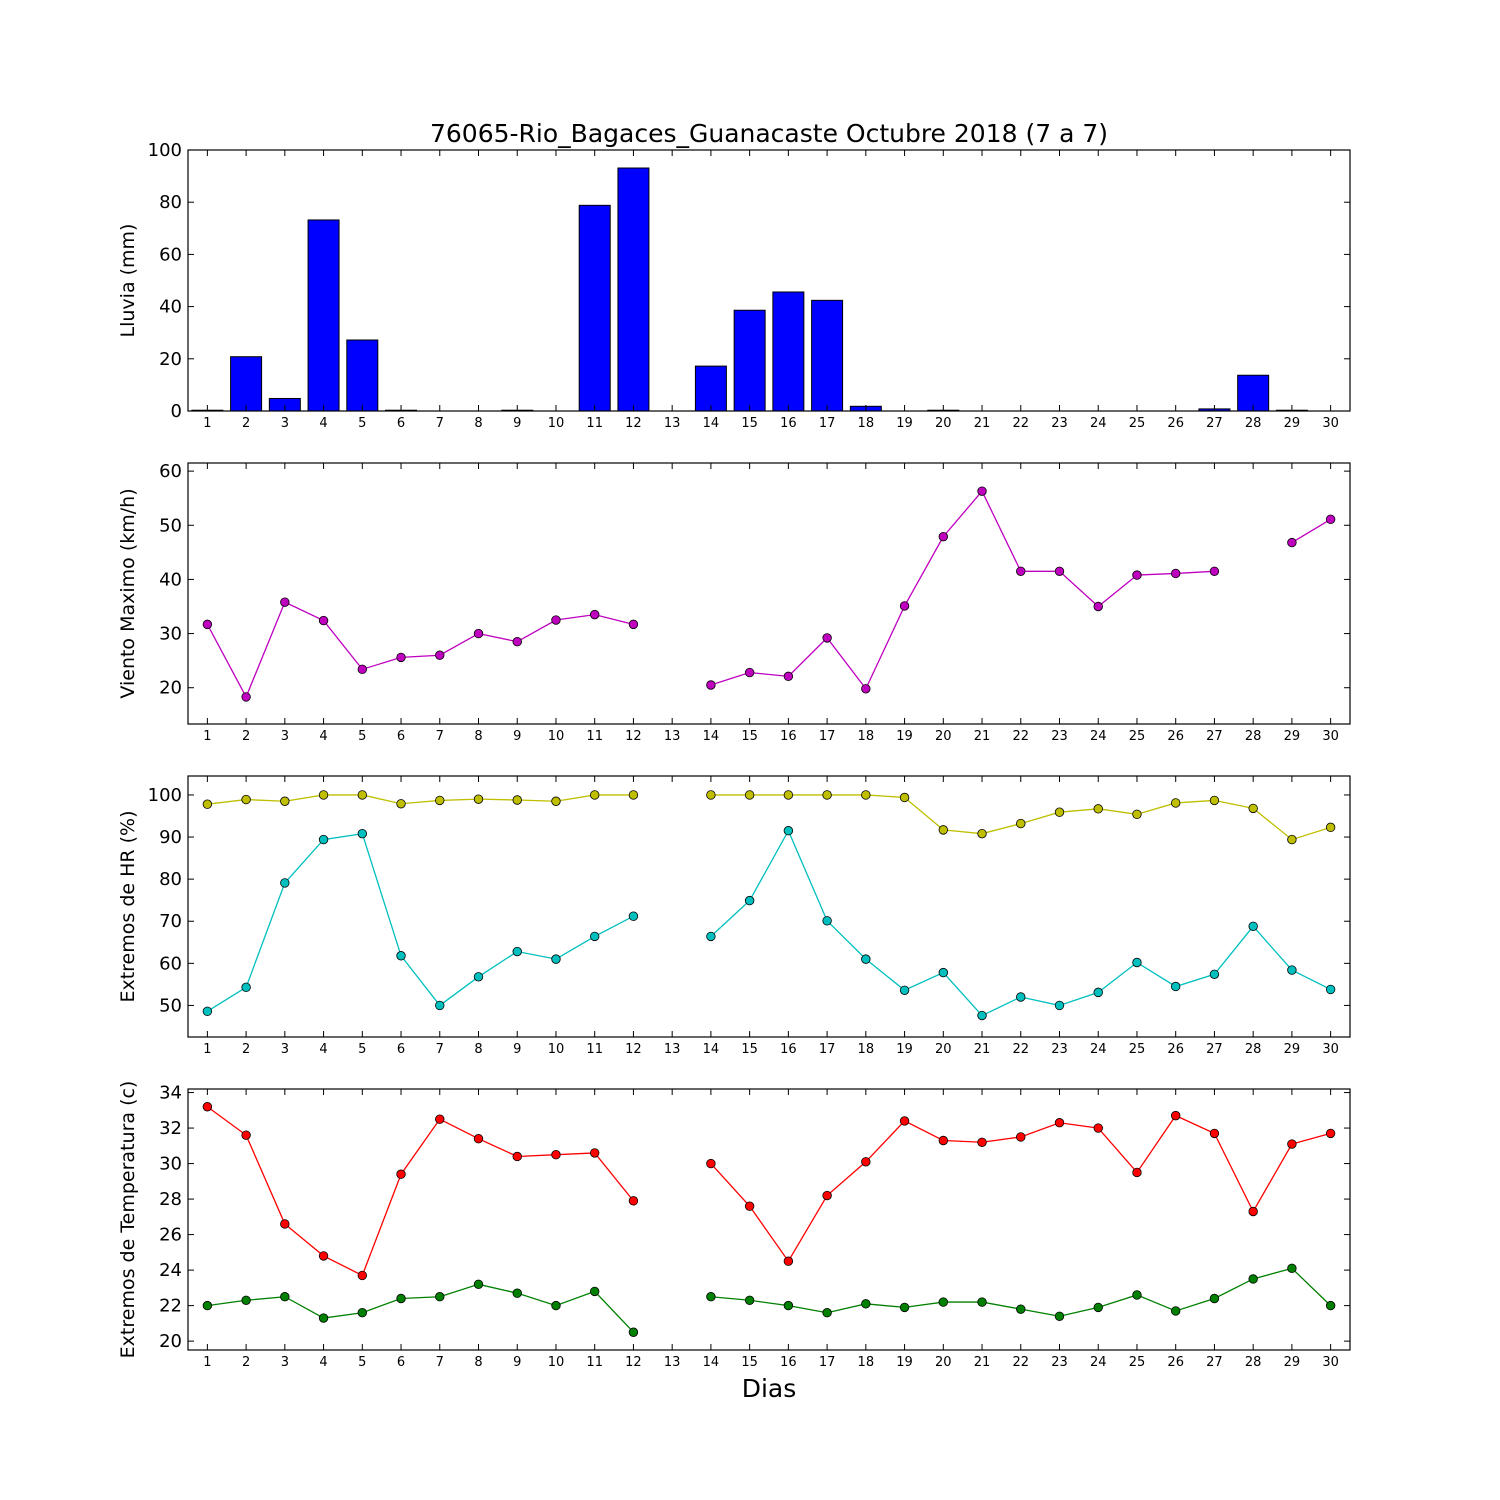 The height and width of the screenshot is (1500, 1500). What do you see at coordinates (827, 1362) in the screenshot?
I see `temp-xtick-label-17: 17` at bounding box center [827, 1362].